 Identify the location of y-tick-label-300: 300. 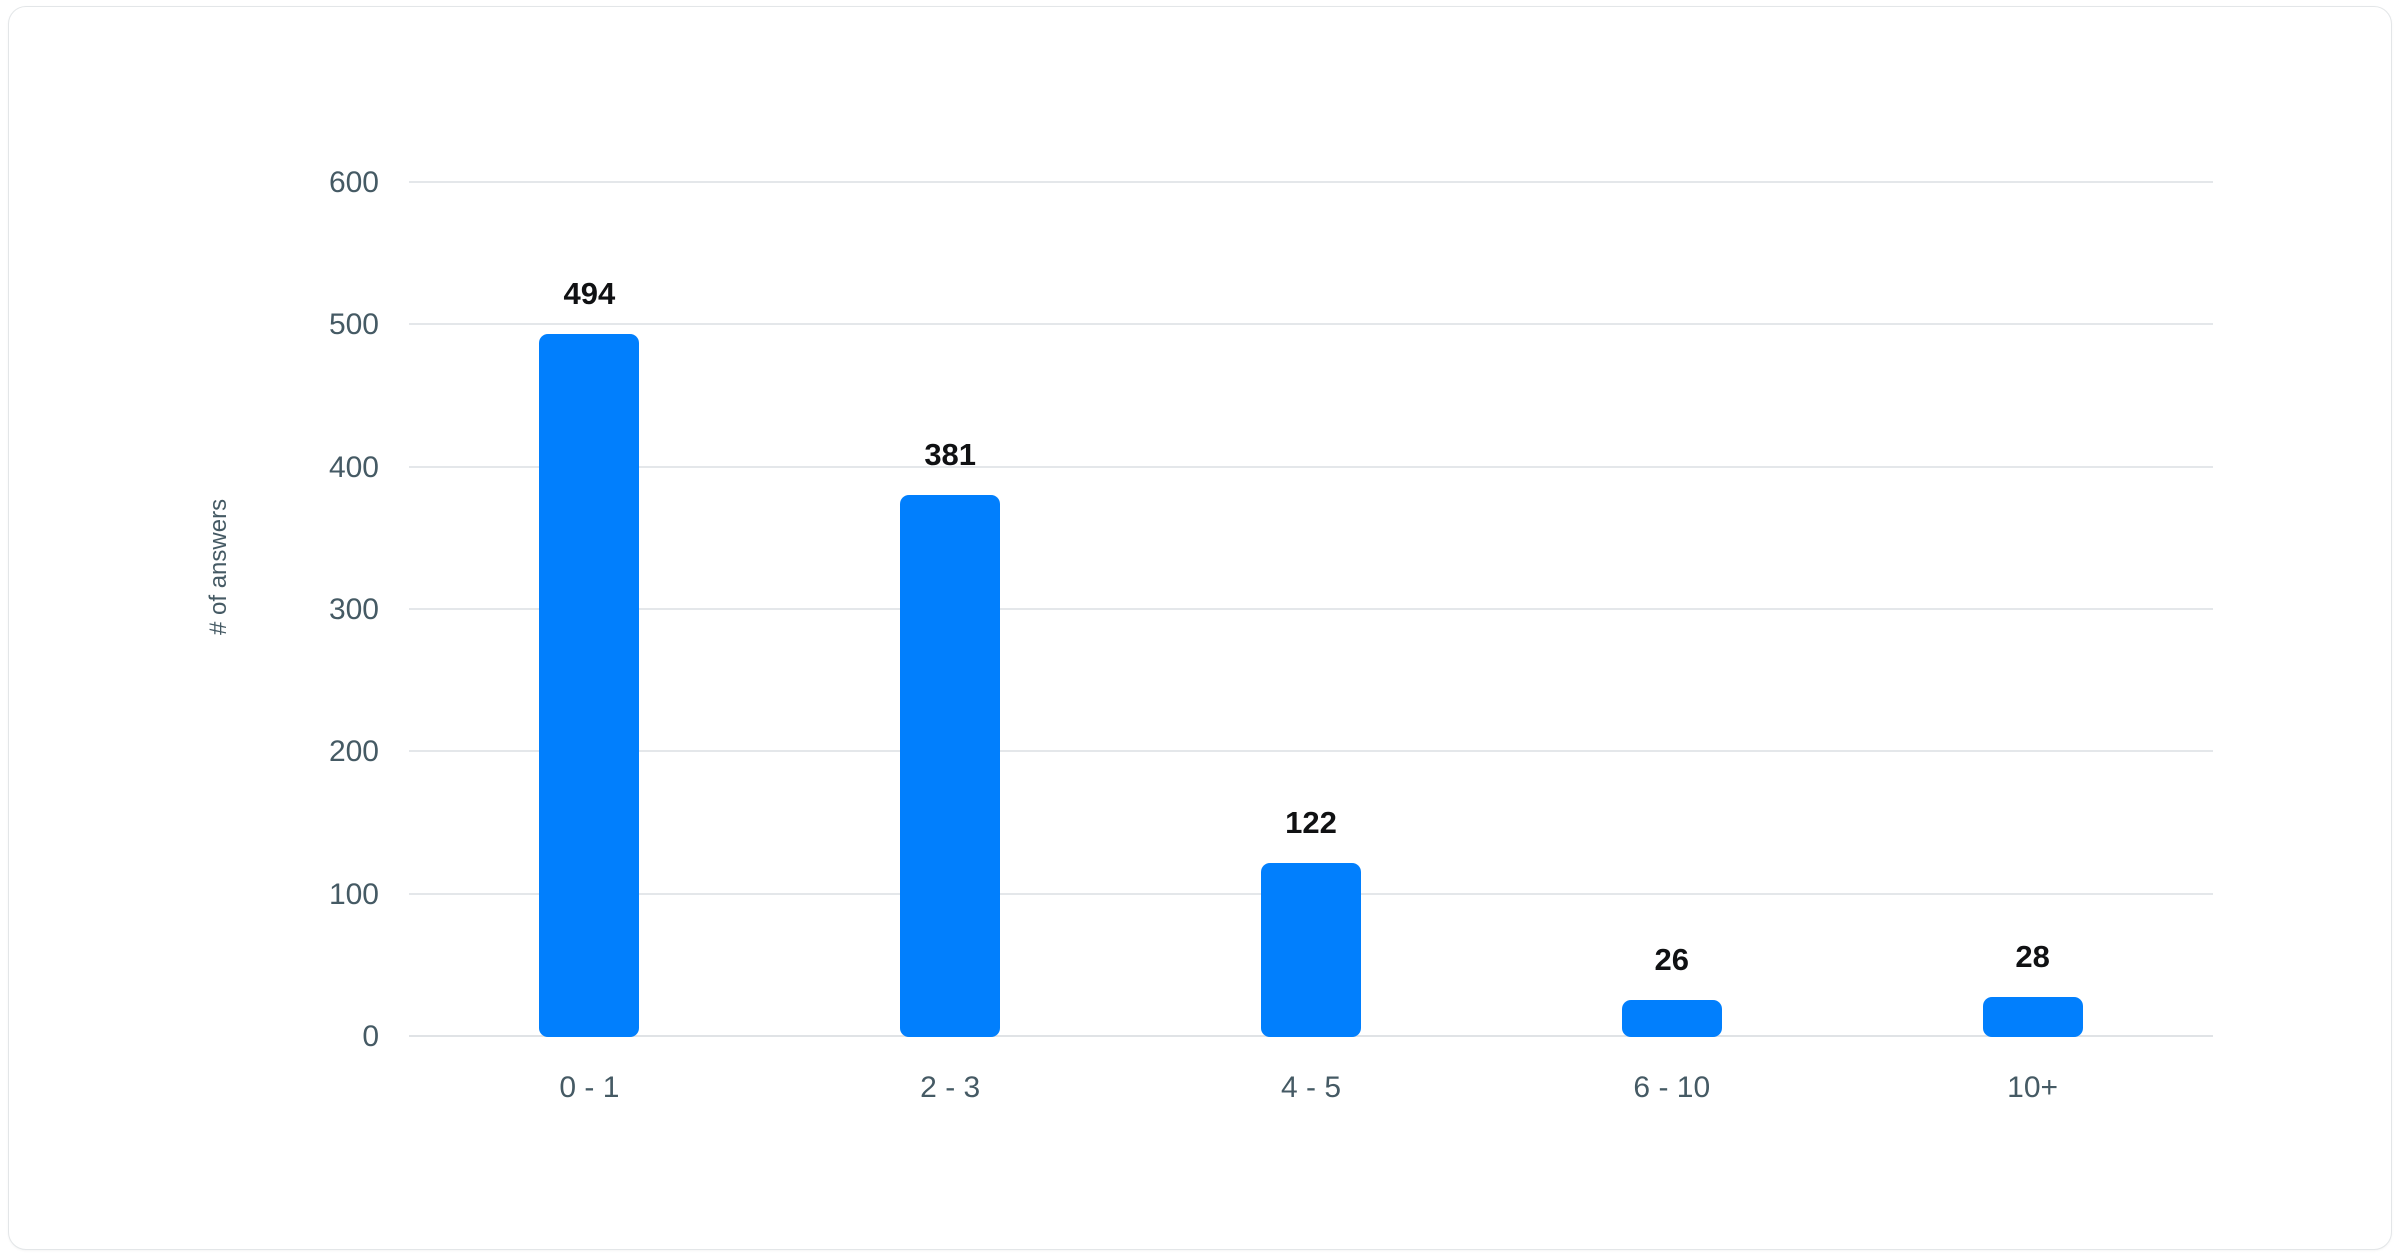
(353, 609).